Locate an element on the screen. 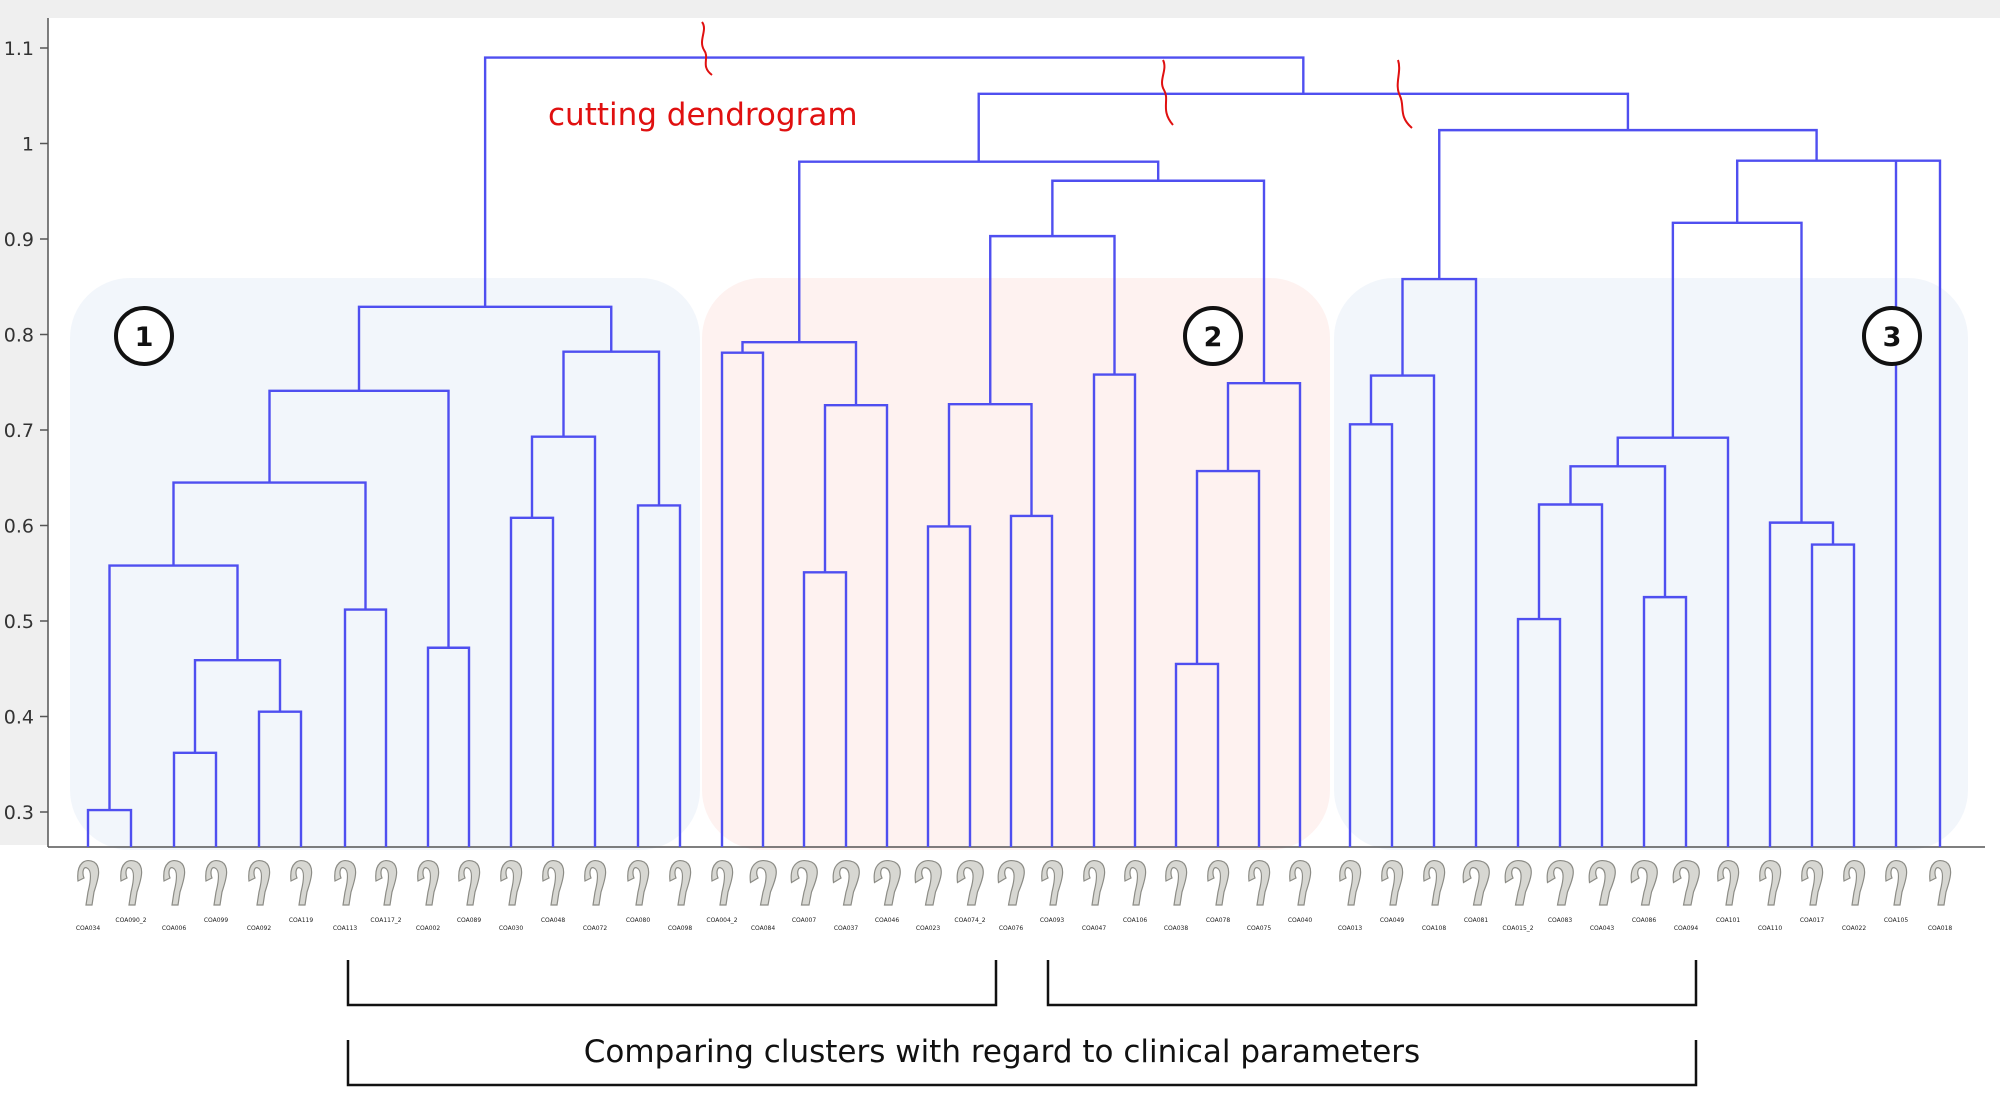 This screenshot has width=2000, height=1094. sample-label: COA092 is located at coordinates (259, 928).